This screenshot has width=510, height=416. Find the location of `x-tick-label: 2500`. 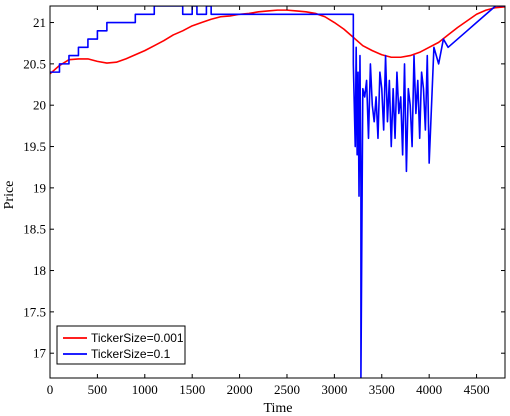

x-tick-label: 2500 is located at coordinates (287, 389).